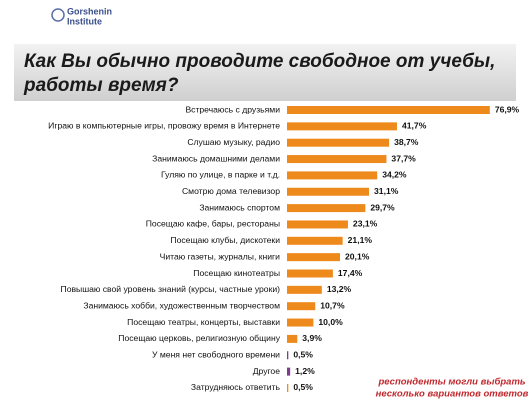 This screenshot has width=530, height=403. I want to click on logo-mark, so click(58, 15).